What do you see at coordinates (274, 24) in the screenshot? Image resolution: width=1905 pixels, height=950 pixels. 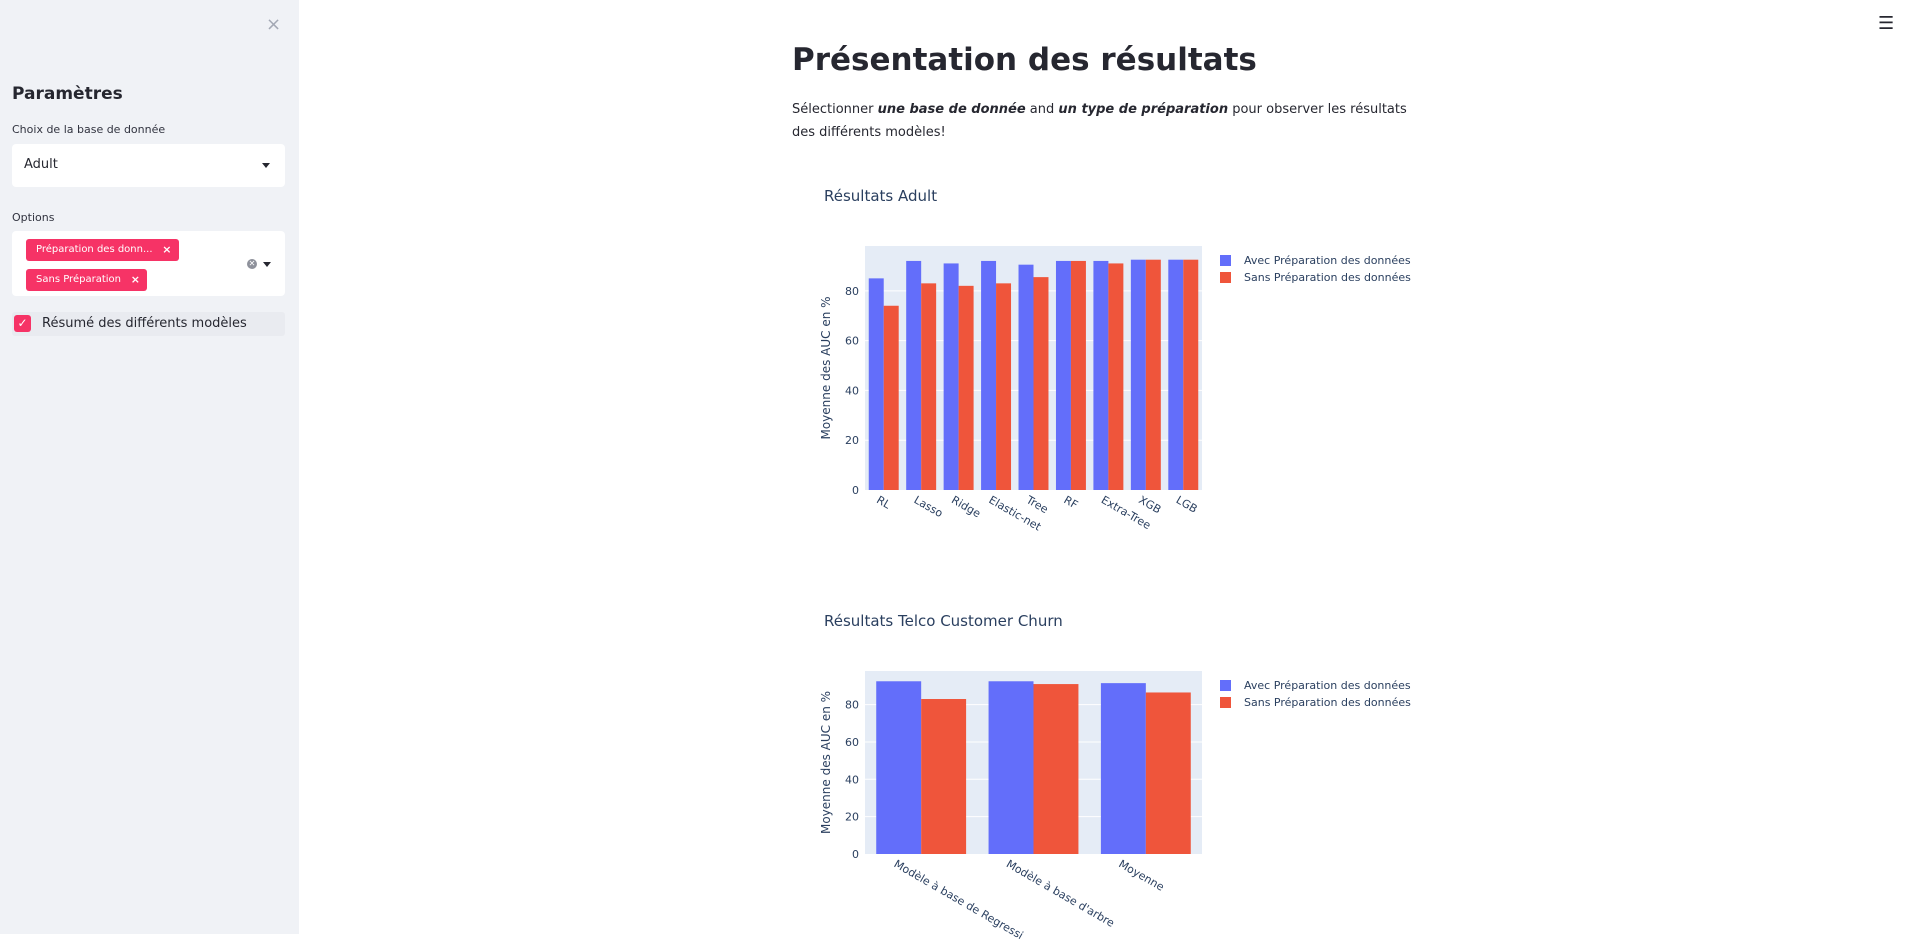 I see `close-sidebar-icon: ×` at bounding box center [274, 24].